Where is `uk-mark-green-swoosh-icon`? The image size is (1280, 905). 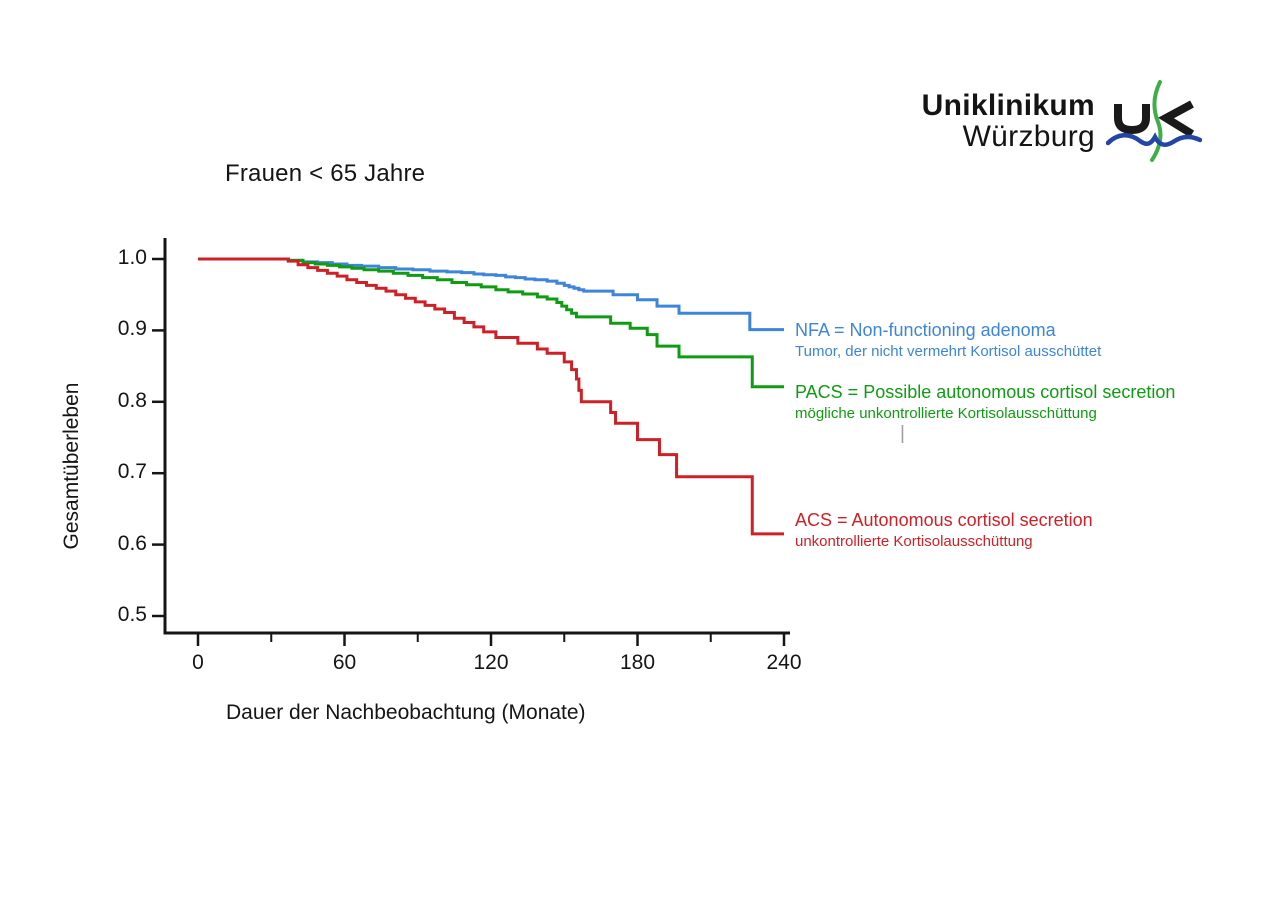
uk-mark-green-swoosh-icon is located at coordinates (1156, 121).